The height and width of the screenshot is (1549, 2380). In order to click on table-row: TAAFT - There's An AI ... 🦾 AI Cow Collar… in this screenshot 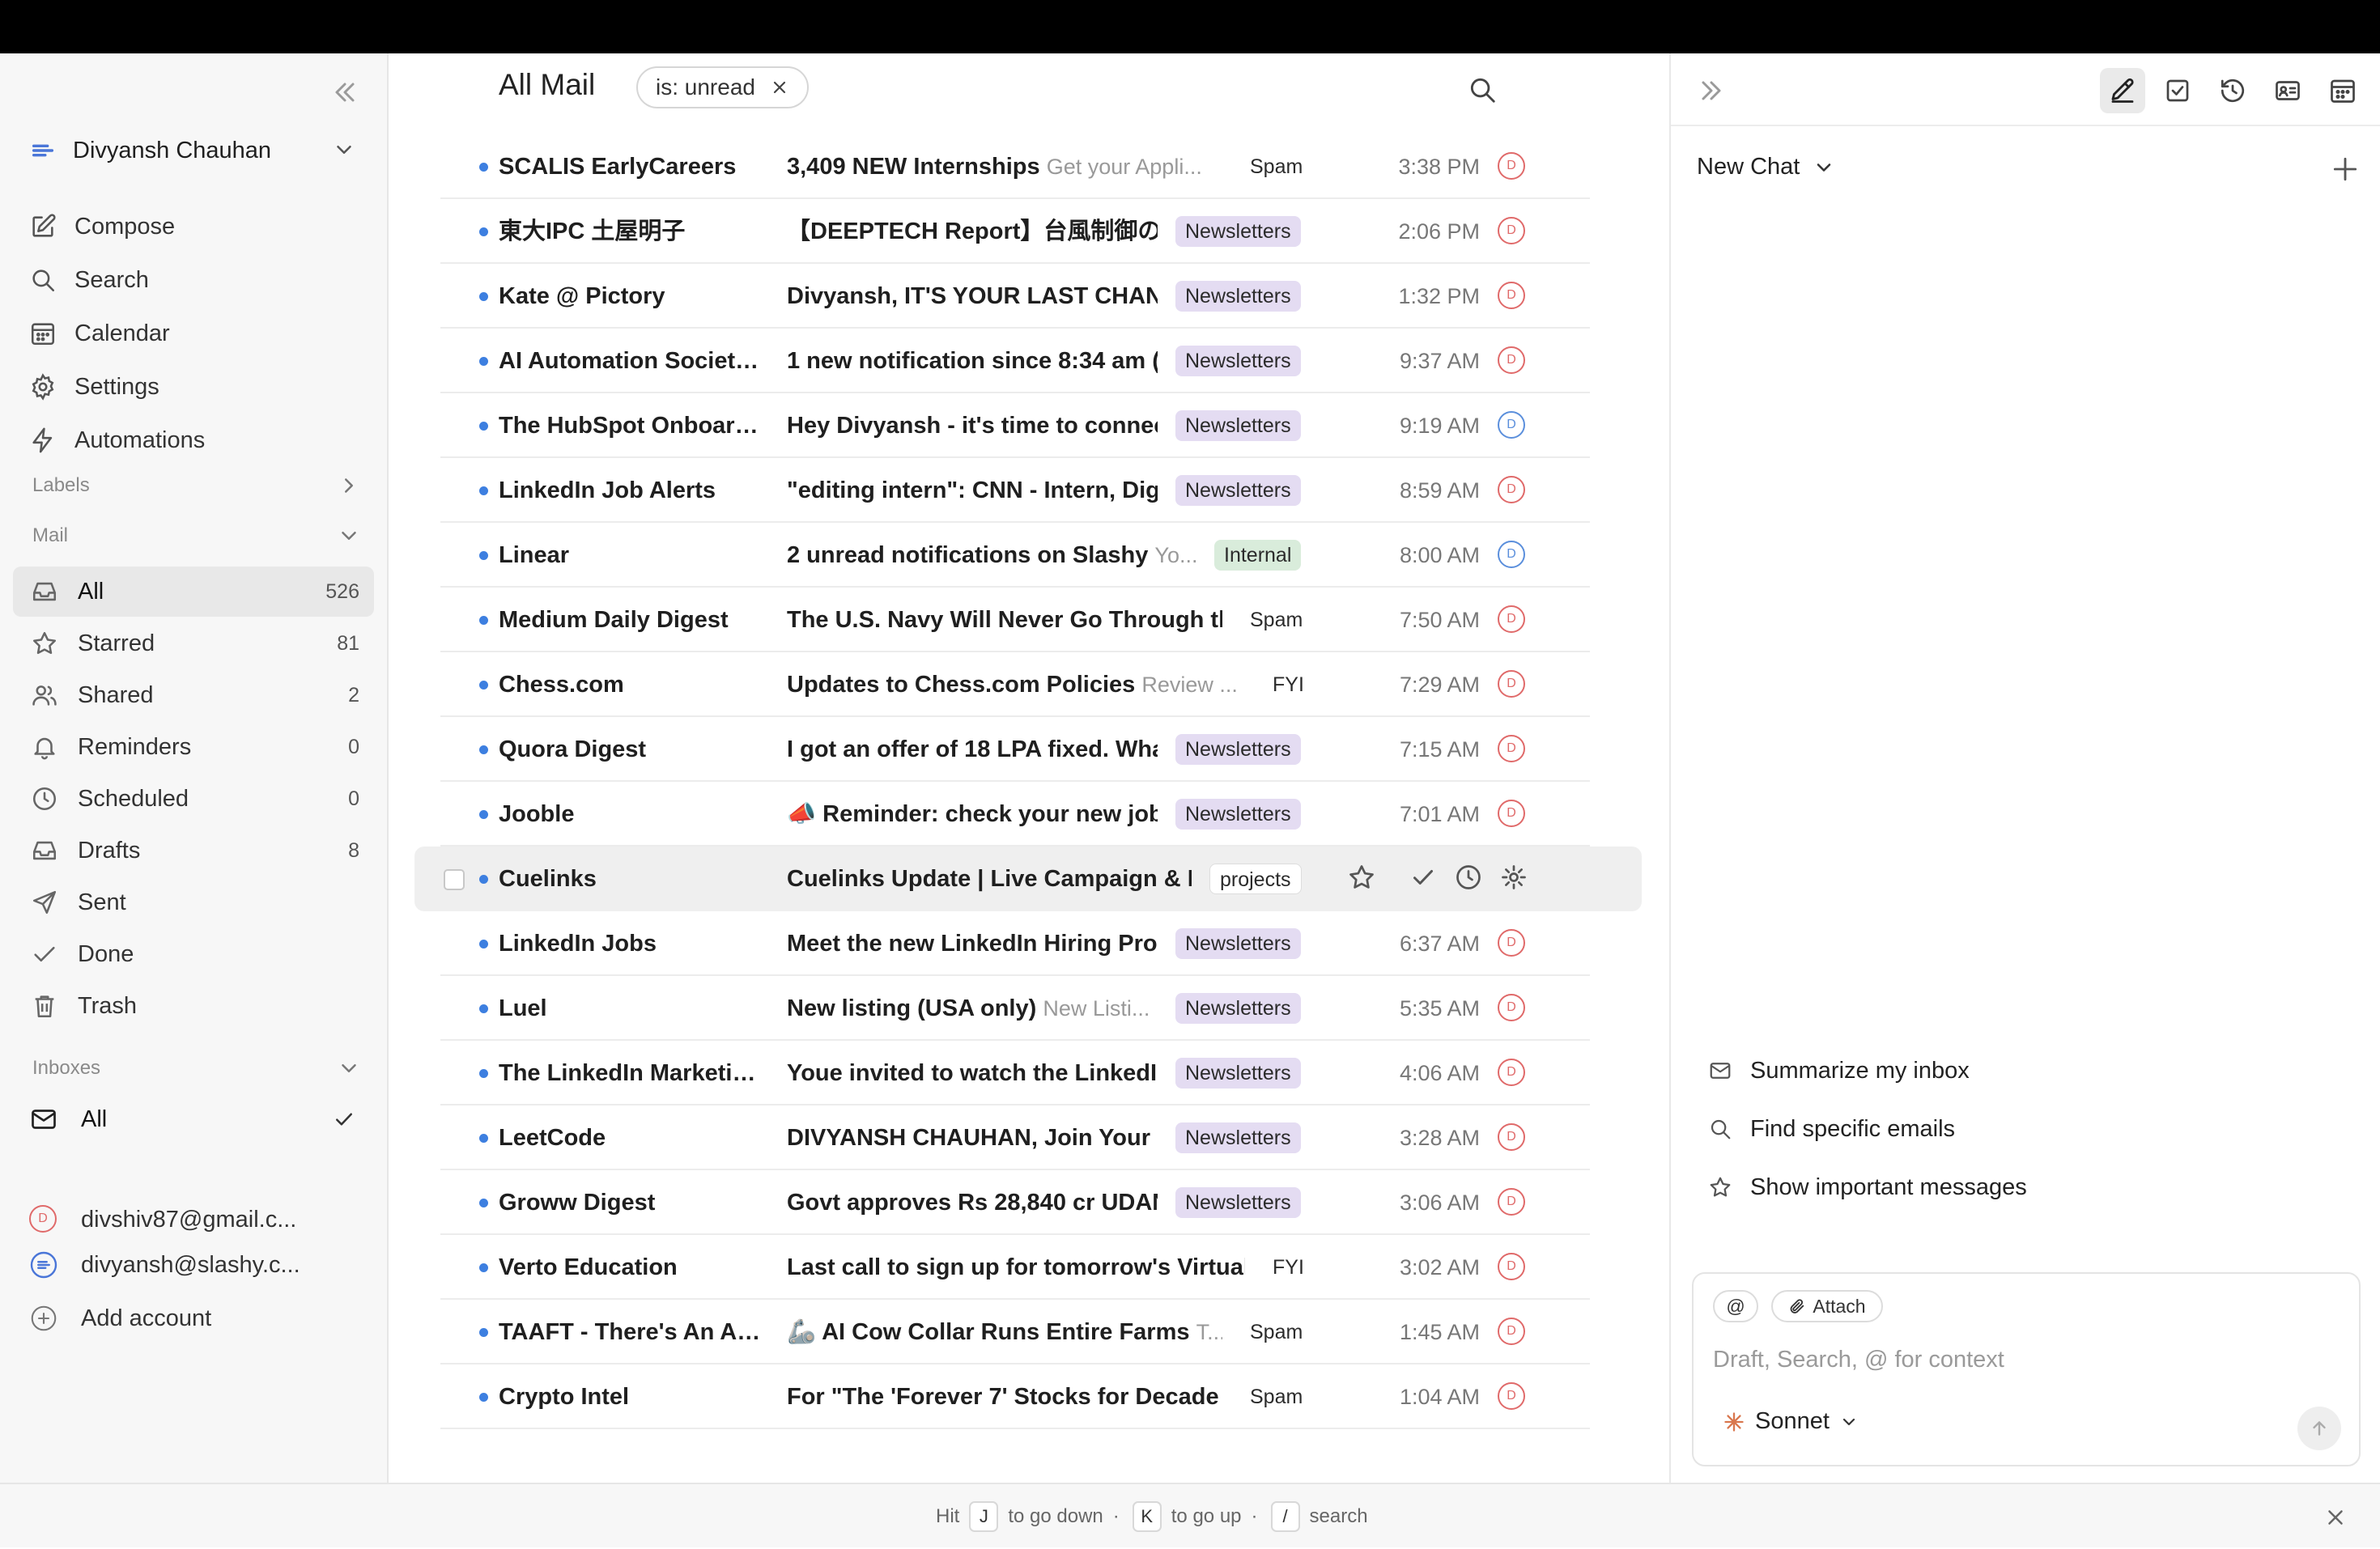, I will do `click(1015, 1332)`.